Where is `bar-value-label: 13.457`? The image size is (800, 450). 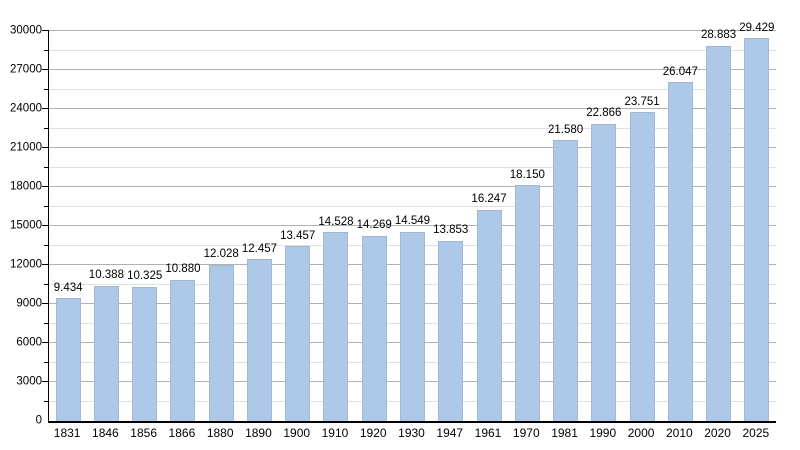 bar-value-label: 13.457 is located at coordinates (298, 235).